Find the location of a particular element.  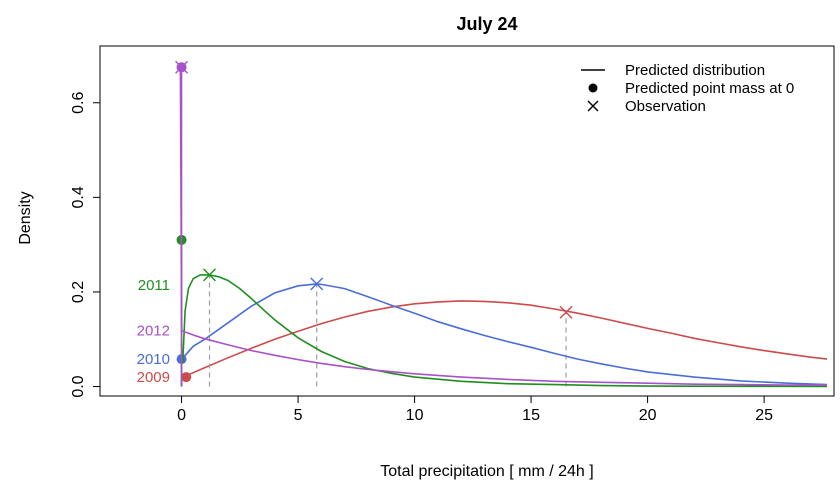

y-tick-label: 0.4 is located at coordinates (78, 197).